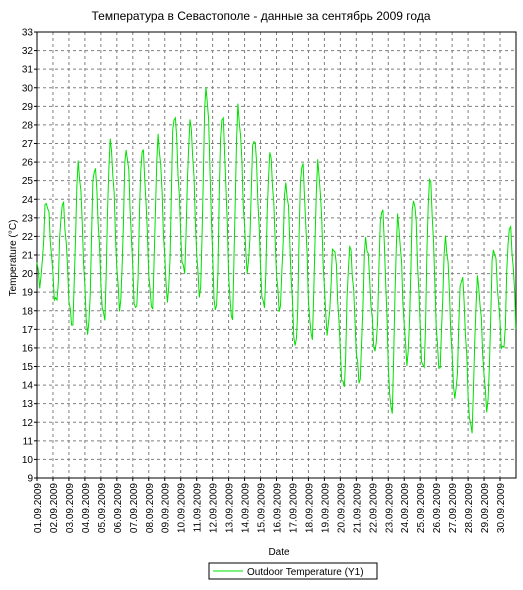  Describe the element at coordinates (421, 508) in the screenshot. I see `x-tick-label: 25.09.2009` at that location.